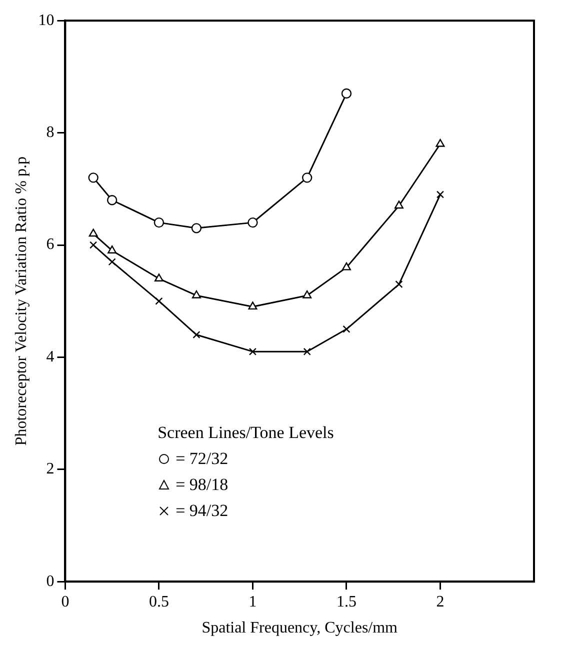  I want to click on x-tick-label: 2, so click(440, 601).